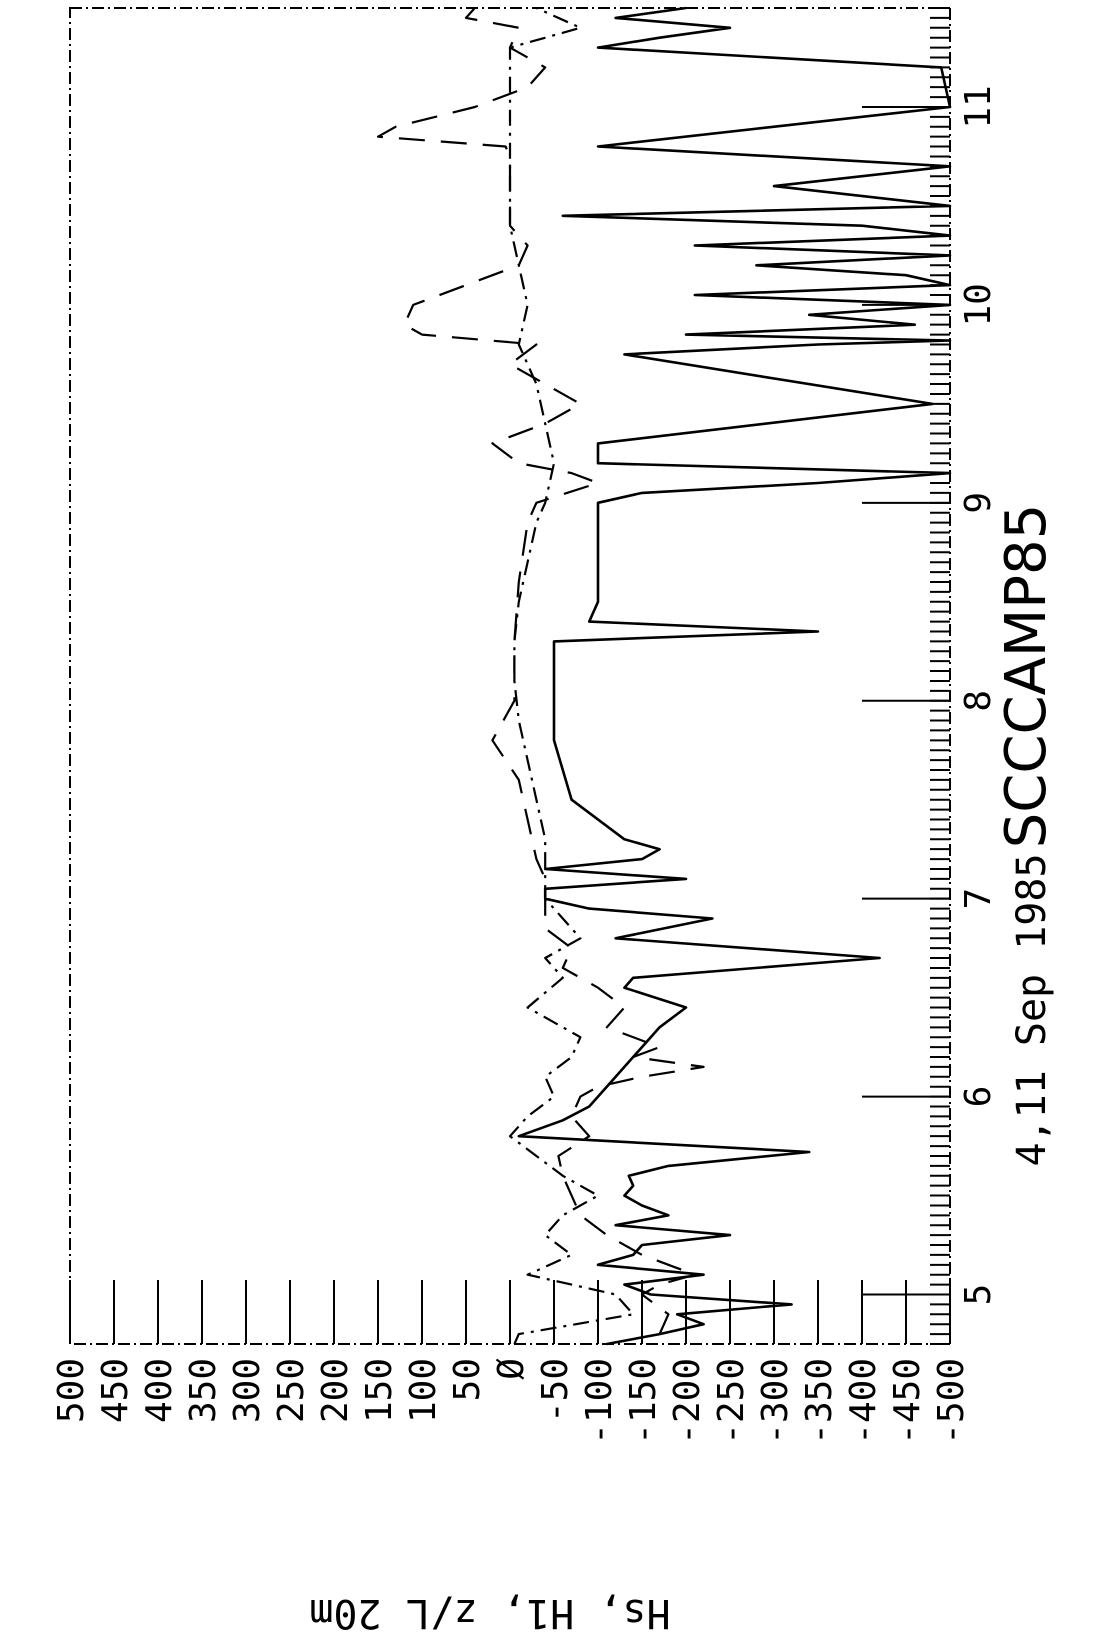  Describe the element at coordinates (1032, 1009) in the screenshot. I see `x-axis-label: 4,11 Sep 1985` at that location.